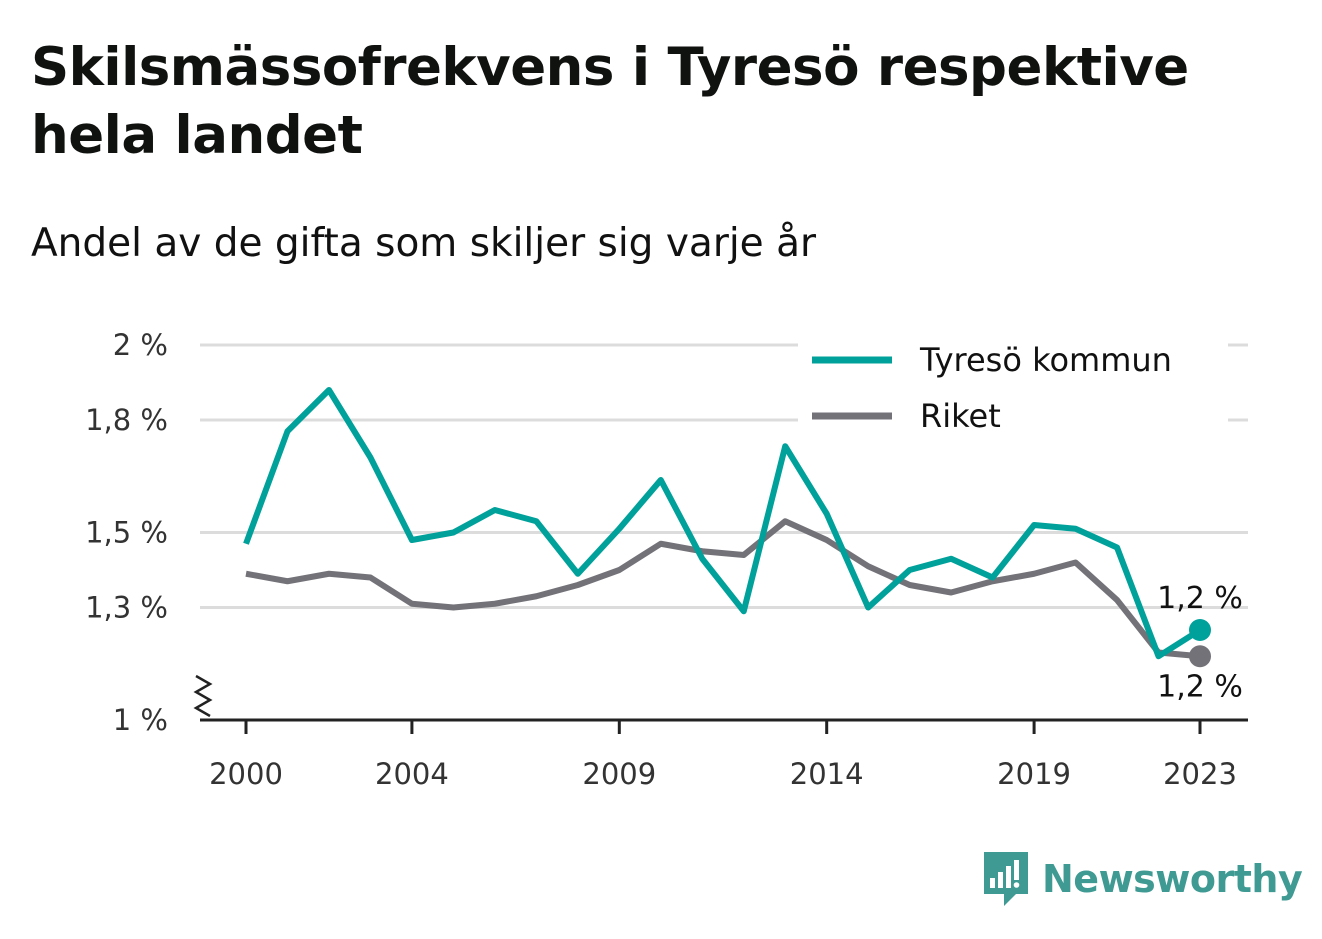  Describe the element at coordinates (1200, 598) in the screenshot. I see `end-label-tyreso: 1,2 %` at that location.